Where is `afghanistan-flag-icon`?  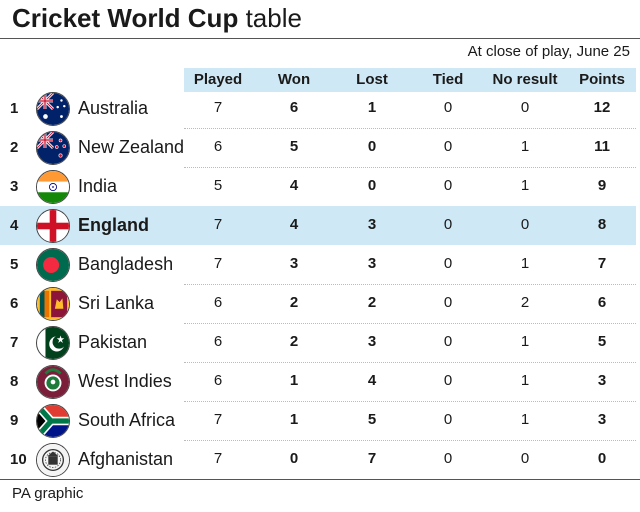
afghanistan-flag-icon is located at coordinates (53, 460).